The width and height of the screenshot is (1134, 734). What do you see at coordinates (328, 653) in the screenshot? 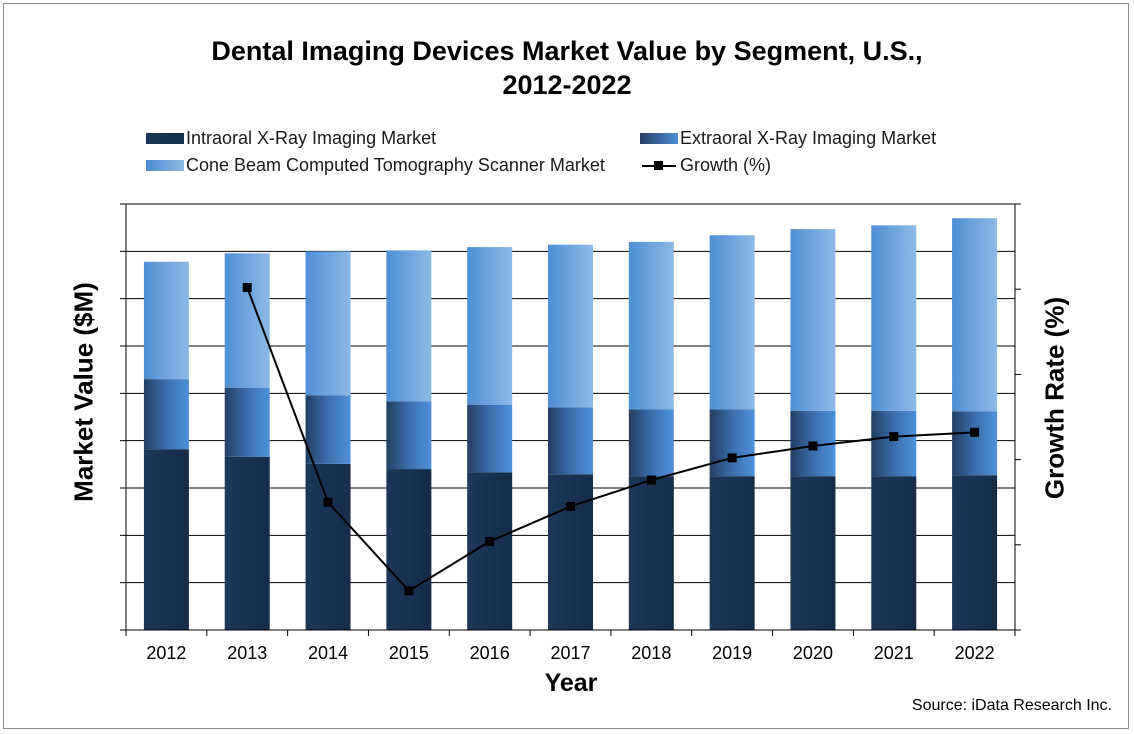
I see `x-tick-label: 2014` at bounding box center [328, 653].